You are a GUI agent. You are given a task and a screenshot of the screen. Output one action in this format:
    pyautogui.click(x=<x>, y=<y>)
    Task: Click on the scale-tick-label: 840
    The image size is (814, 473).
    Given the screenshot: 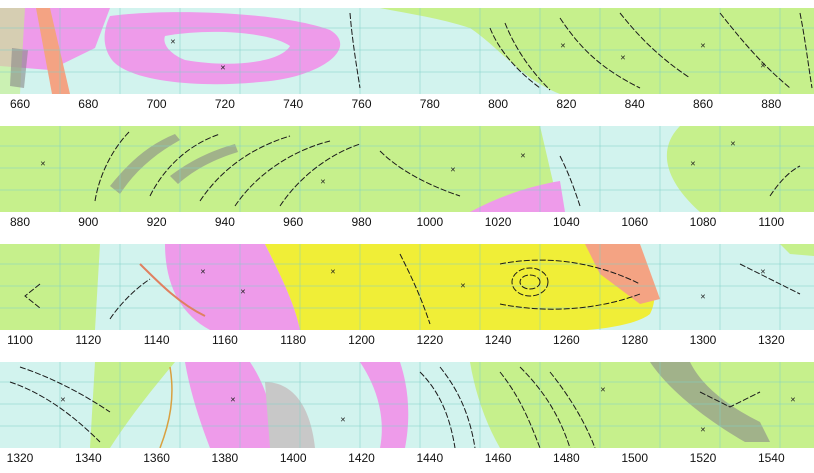 What is the action you would take?
    pyautogui.click(x=634, y=104)
    